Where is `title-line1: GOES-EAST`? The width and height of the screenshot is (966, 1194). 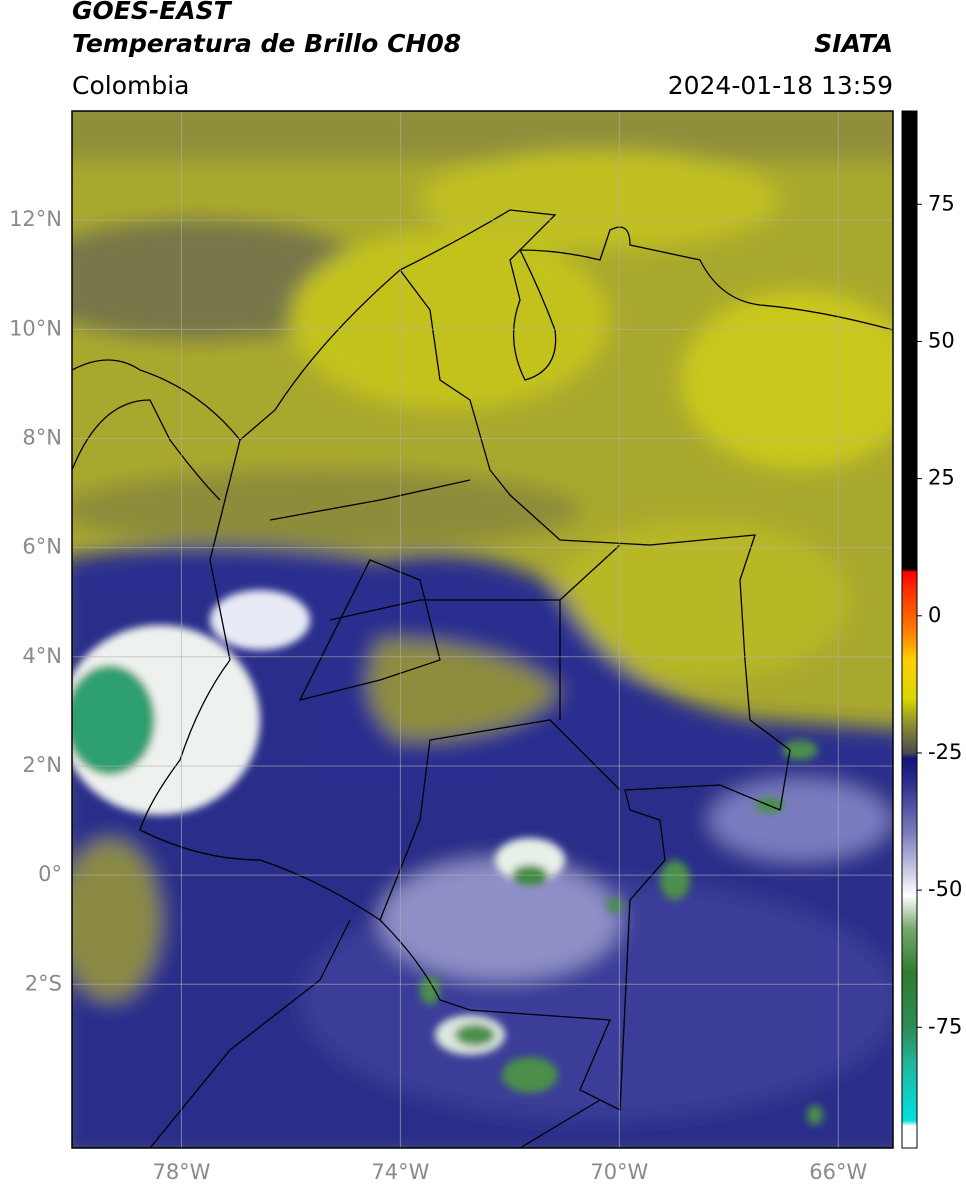
title-line1: GOES-EAST is located at coordinates (152, 12).